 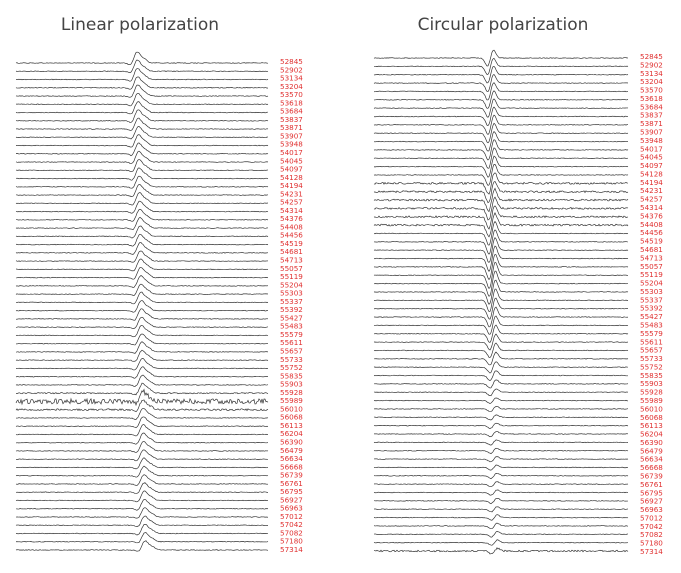 I want to click on circular-epoch-label: 55989, so click(x=651, y=400).